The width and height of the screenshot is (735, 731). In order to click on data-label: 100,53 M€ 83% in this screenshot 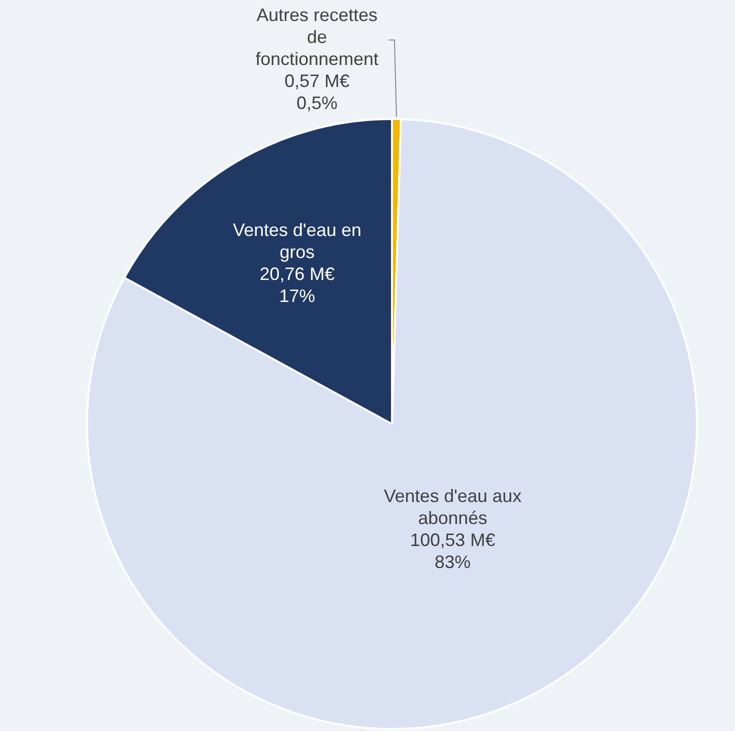, I will do `click(453, 551)`.